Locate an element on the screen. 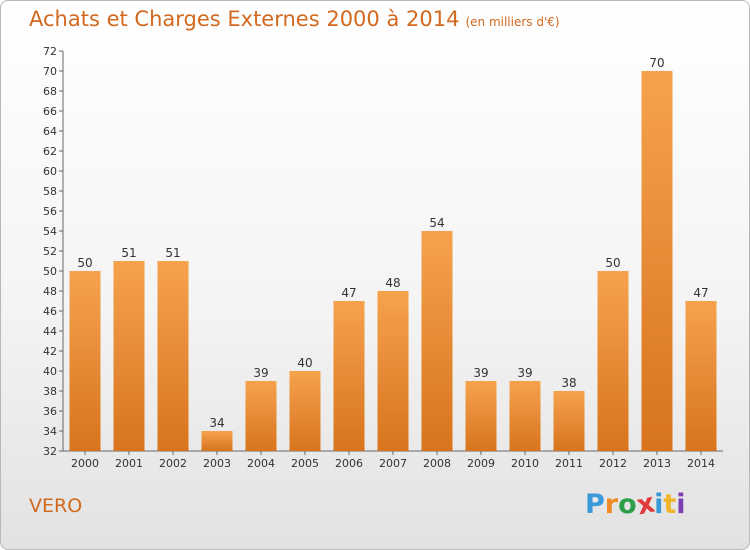 The height and width of the screenshot is (550, 750). y-tick-label: 50 is located at coordinates (50, 271).